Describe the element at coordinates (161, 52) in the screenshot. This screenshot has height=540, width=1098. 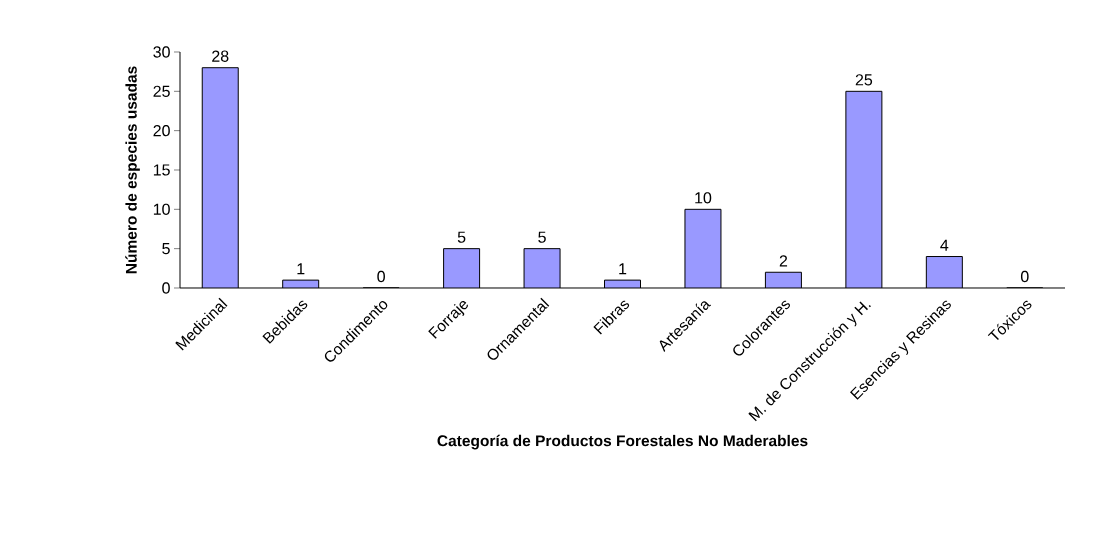
I see `y-tick-label: 30` at that location.